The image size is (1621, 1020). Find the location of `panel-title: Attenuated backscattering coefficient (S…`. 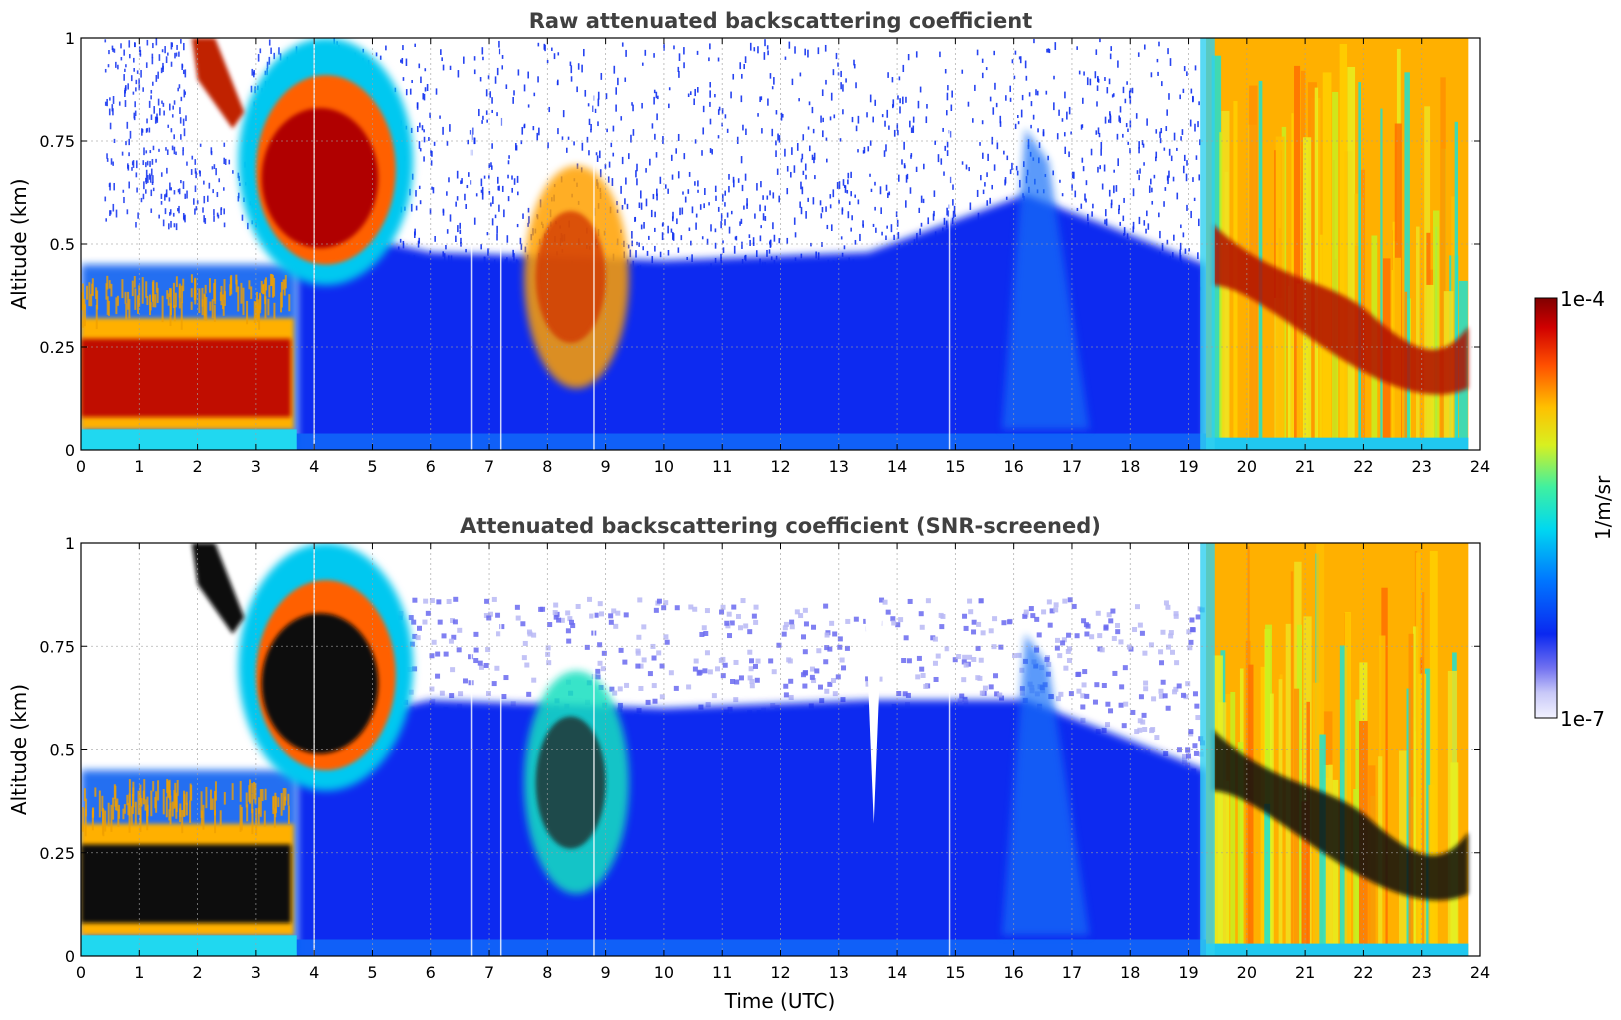

panel-title: Attenuated backscattering coefficient (S… is located at coordinates (780, 526).